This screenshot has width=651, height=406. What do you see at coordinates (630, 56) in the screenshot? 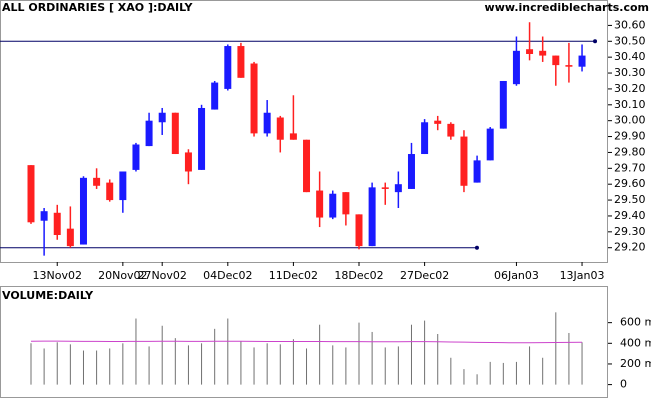
I see `y-tick-label: 30.40` at bounding box center [630, 56].